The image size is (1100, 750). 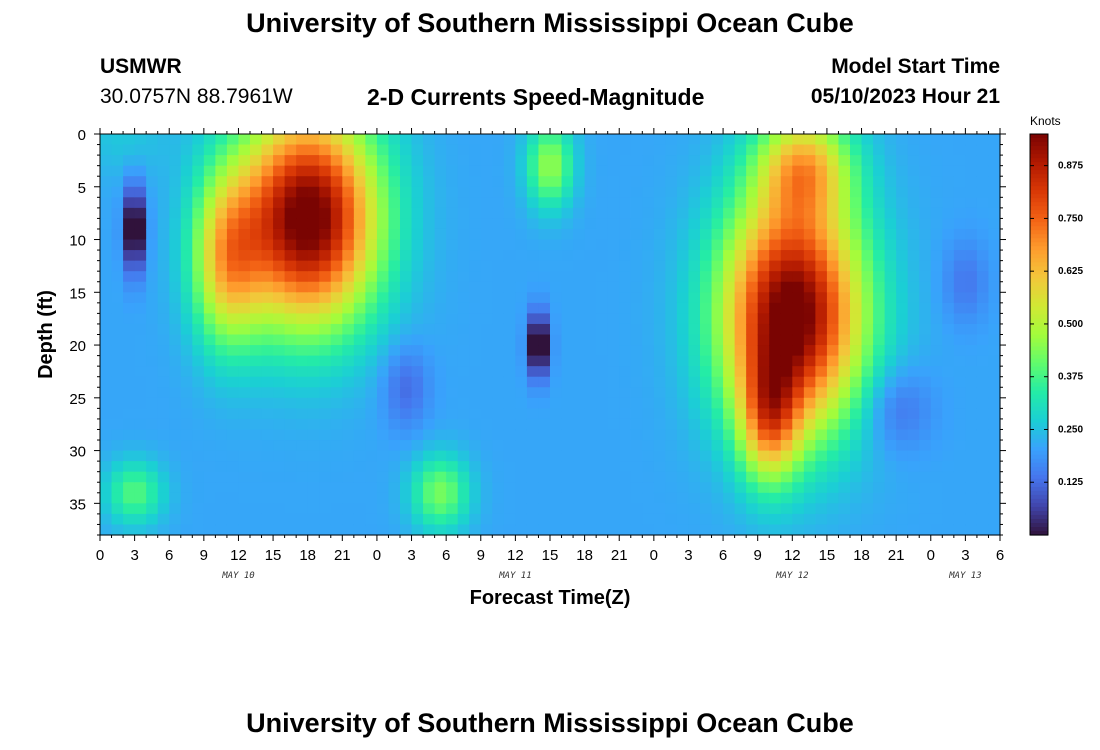 I want to click on station-id: USMWR, so click(x=141, y=66).